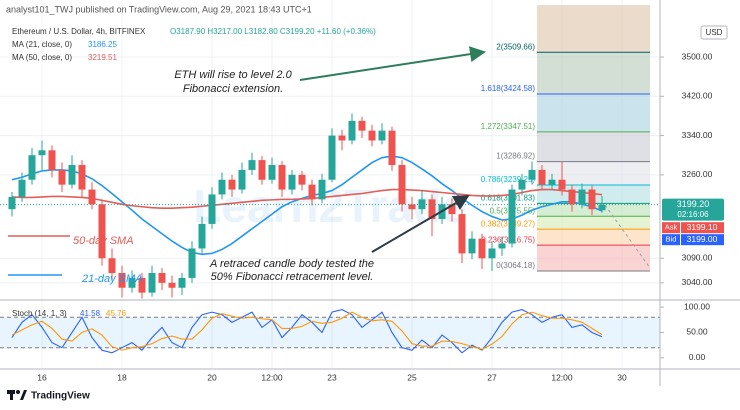 This screenshot has width=740, height=410. What do you see at coordinates (622, 377) in the screenshot?
I see `x-tick-label: 30` at bounding box center [622, 377].